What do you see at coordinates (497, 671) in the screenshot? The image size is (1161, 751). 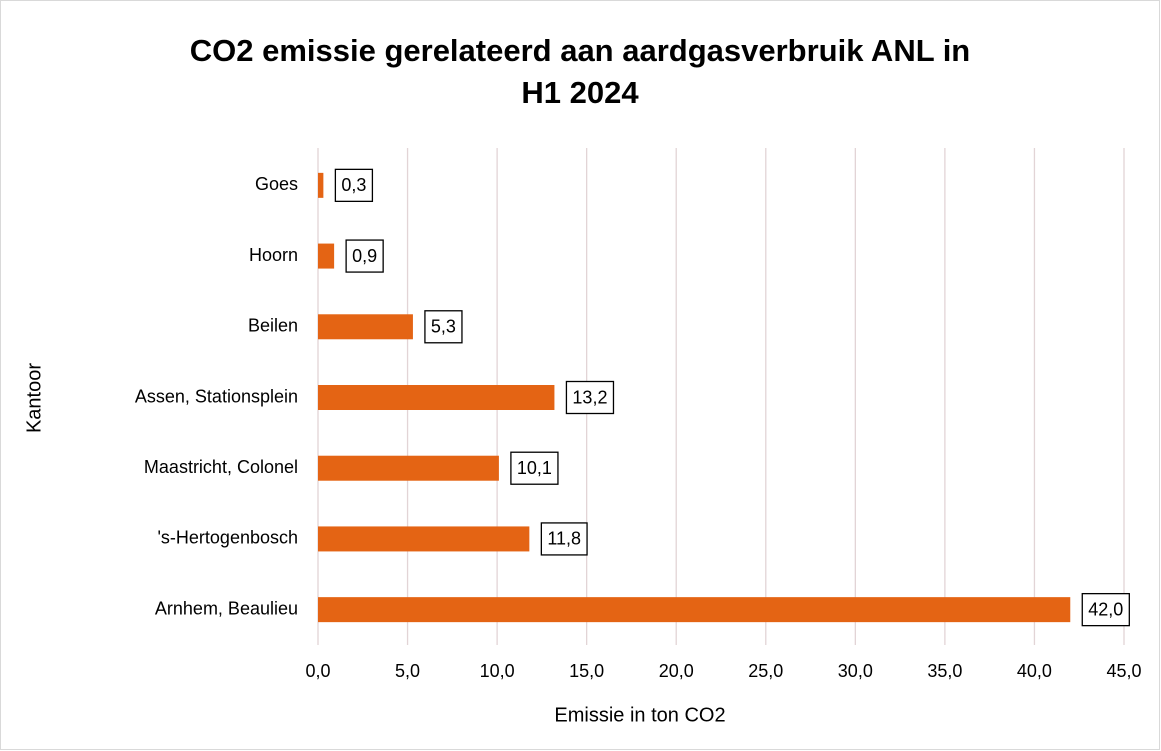 I see `x-tick-label: 10,0` at bounding box center [497, 671].